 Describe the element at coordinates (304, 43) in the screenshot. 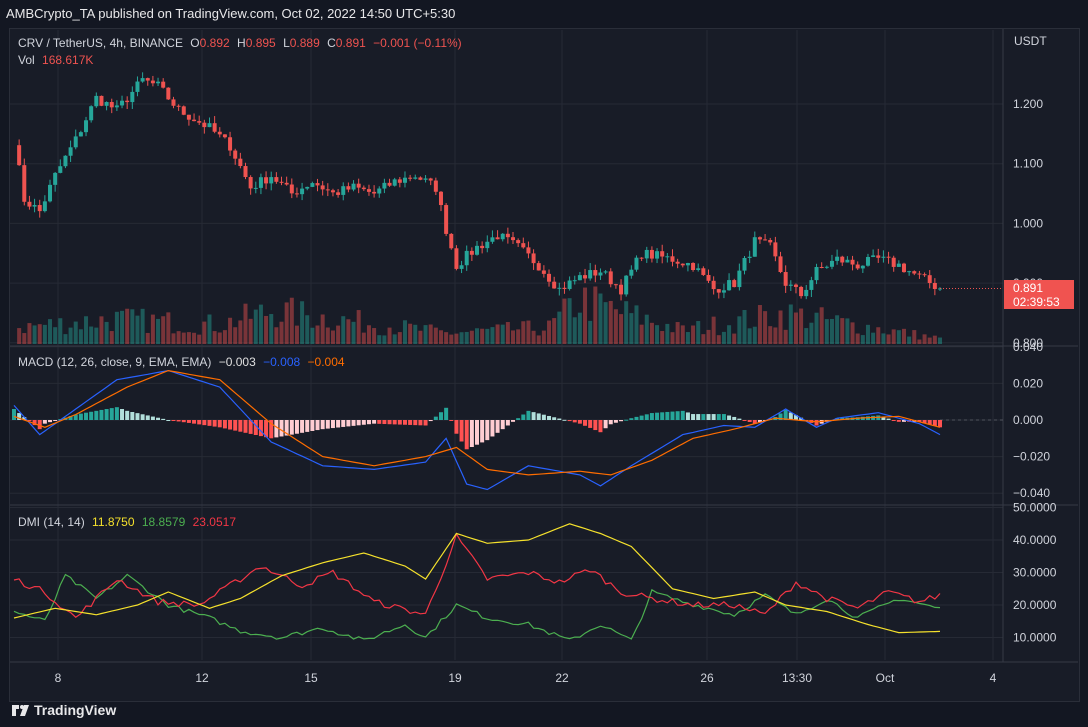

I see `ohlc-low: 0.889` at that location.